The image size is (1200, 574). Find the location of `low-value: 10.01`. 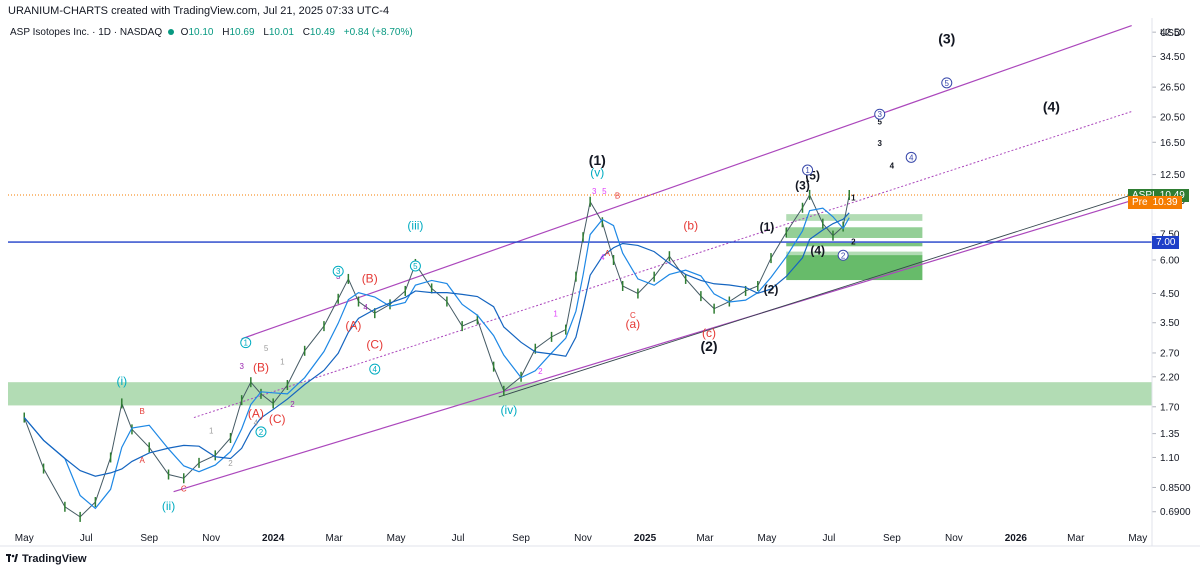

low-value: 10.01 is located at coordinates (281, 32).